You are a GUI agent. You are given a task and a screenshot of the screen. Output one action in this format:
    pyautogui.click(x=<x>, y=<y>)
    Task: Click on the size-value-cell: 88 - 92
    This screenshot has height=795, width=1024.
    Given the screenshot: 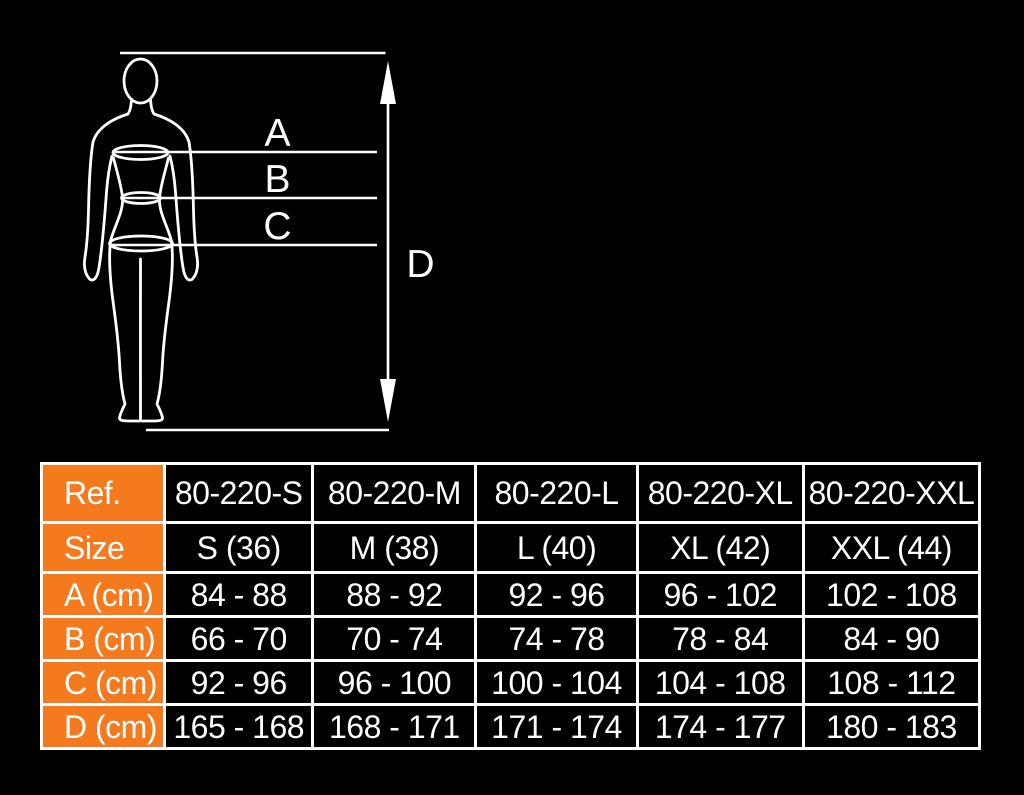 What is the action you would take?
    pyautogui.click(x=394, y=594)
    